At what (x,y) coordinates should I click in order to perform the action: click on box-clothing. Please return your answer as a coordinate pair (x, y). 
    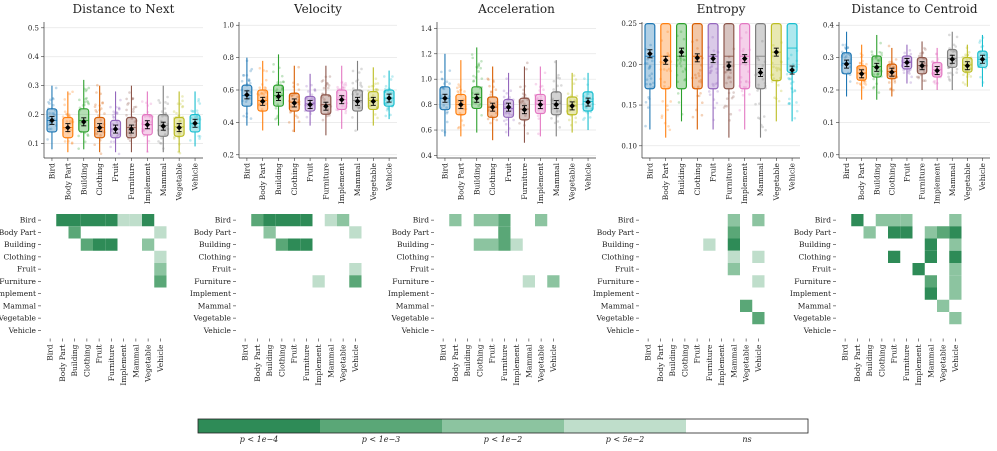
    Looking at the image, I should click on (892, 70).